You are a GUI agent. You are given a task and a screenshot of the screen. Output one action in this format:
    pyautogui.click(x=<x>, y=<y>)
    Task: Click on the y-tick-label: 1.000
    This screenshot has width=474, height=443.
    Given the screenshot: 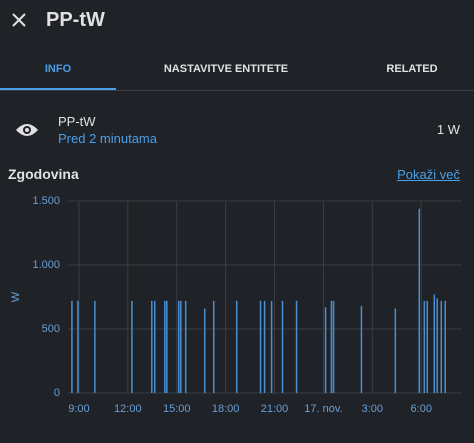 What is the action you would take?
    pyautogui.click(x=46, y=265)
    